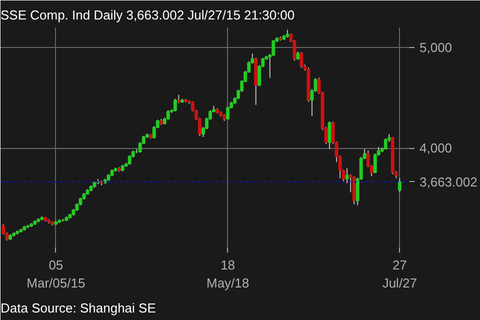  What do you see at coordinates (147, 15) in the screenshot?
I see `chart-title: SSE Comp. Ind Daily 3,663.002 Jul/27/15 21:30:00` at bounding box center [147, 15].